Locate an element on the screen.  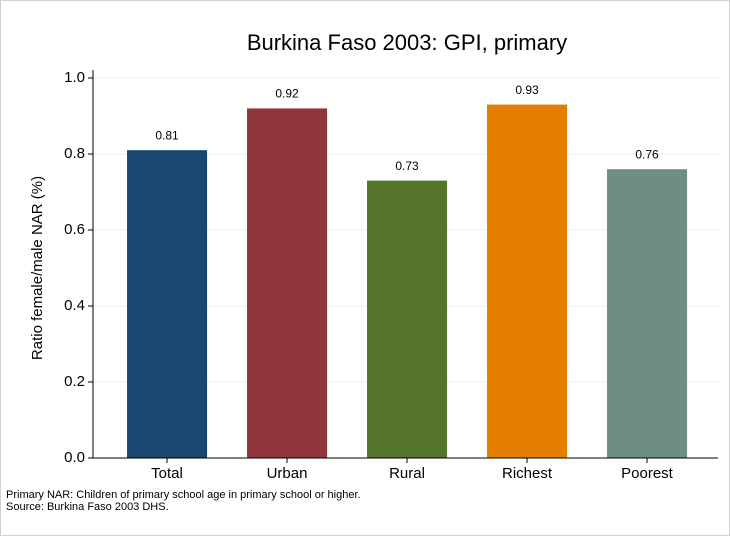
y-axis-label: Ratio female/male NAR (%) is located at coordinates (37, 268).